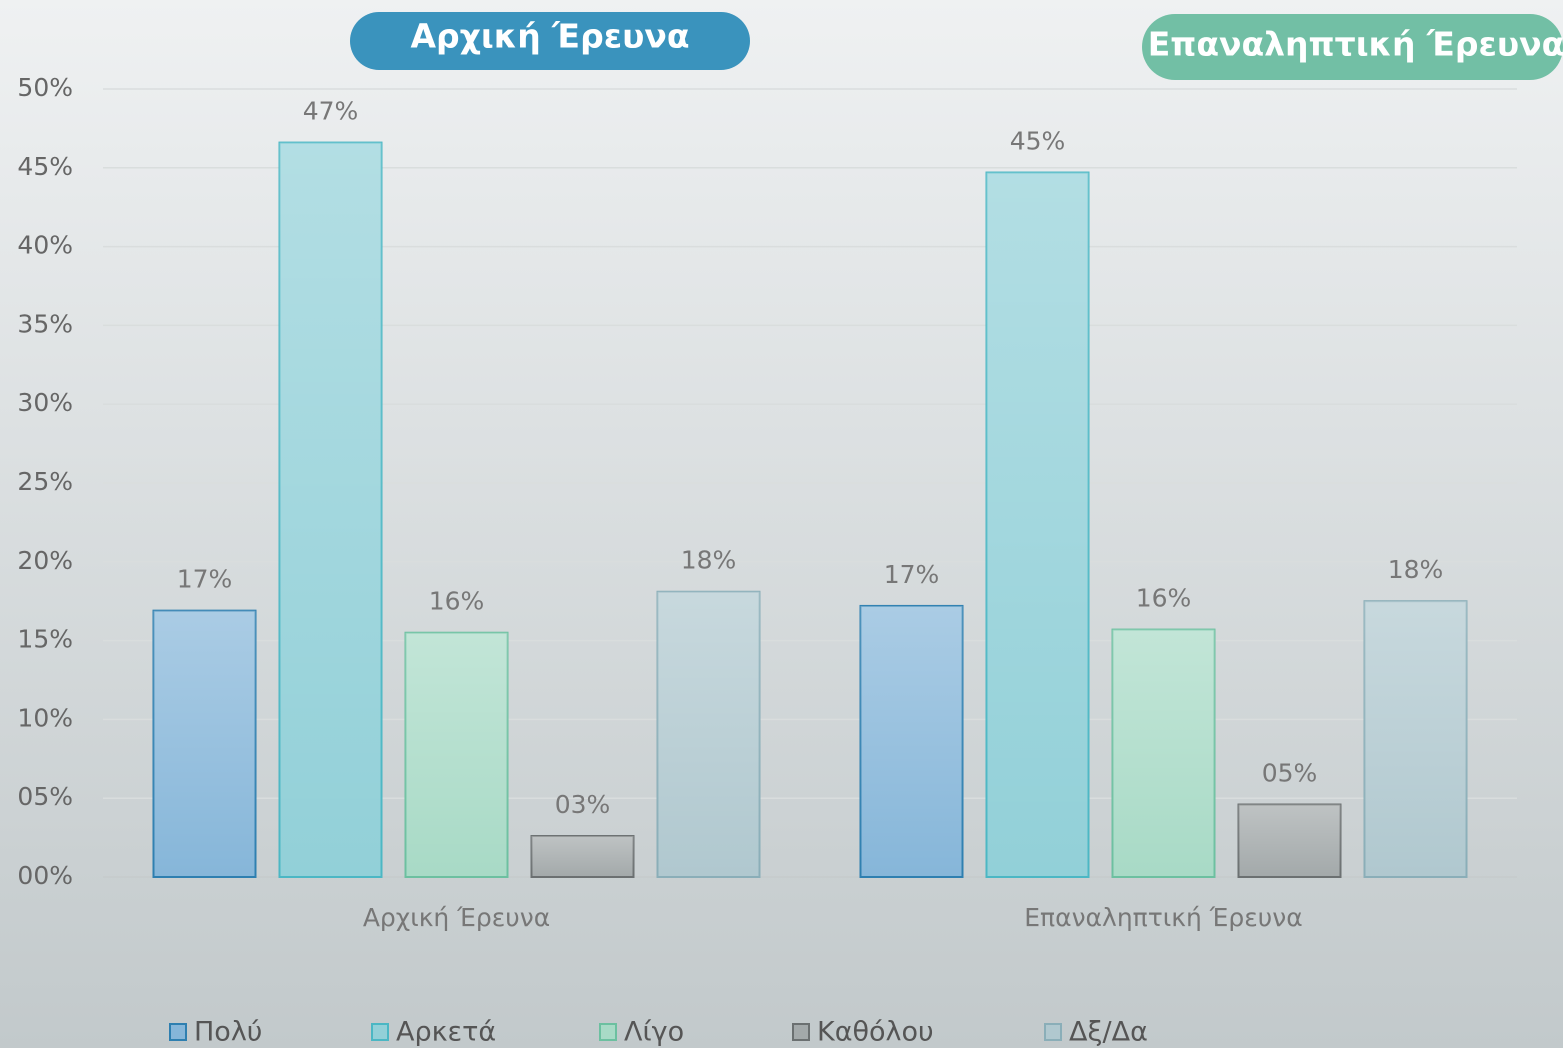 The image size is (1563, 1048). I want to click on value-label: 05%, so click(1290, 773).